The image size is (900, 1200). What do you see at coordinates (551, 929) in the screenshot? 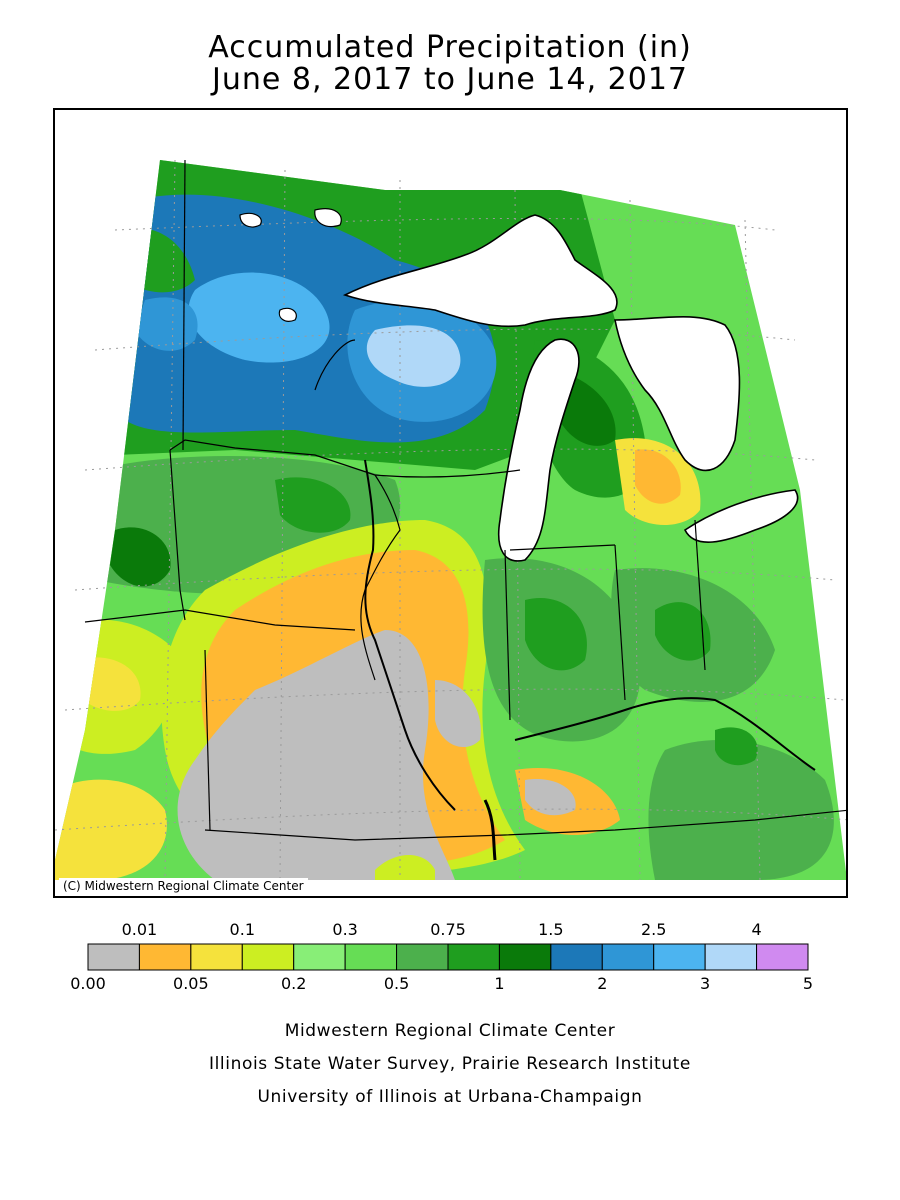
I see `legend-upper-label: 1.5` at bounding box center [551, 929].